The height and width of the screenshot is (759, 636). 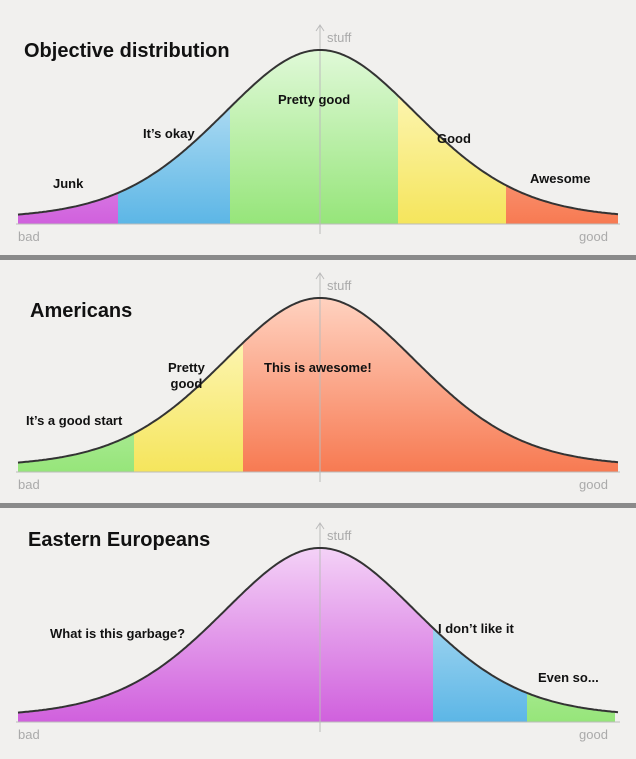 I want to click on segment-label: Awesome, so click(x=560, y=178).